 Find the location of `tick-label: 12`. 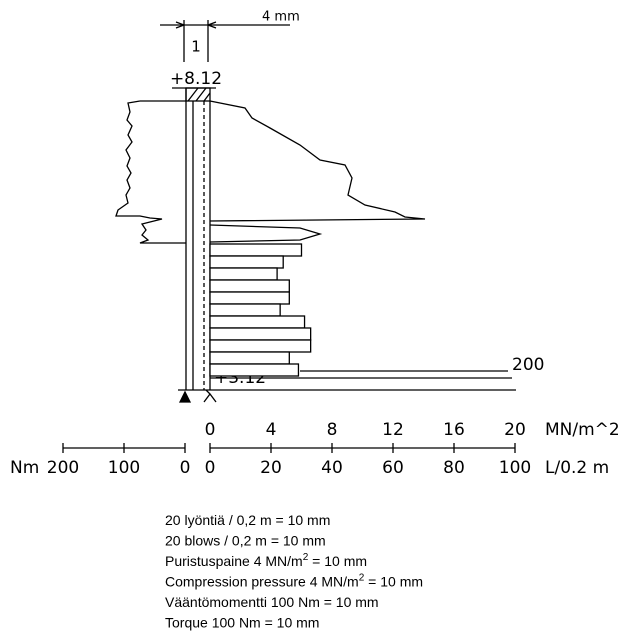

tick-label: 12 is located at coordinates (393, 430).